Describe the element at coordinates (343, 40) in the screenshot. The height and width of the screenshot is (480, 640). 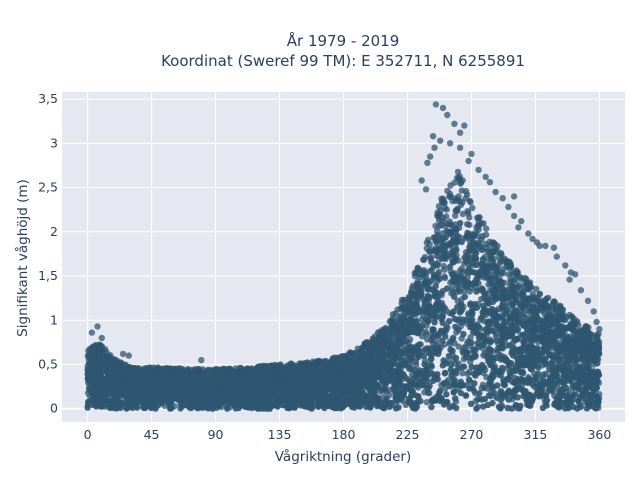
I see `chart-title: År 1979 - 2019` at that location.